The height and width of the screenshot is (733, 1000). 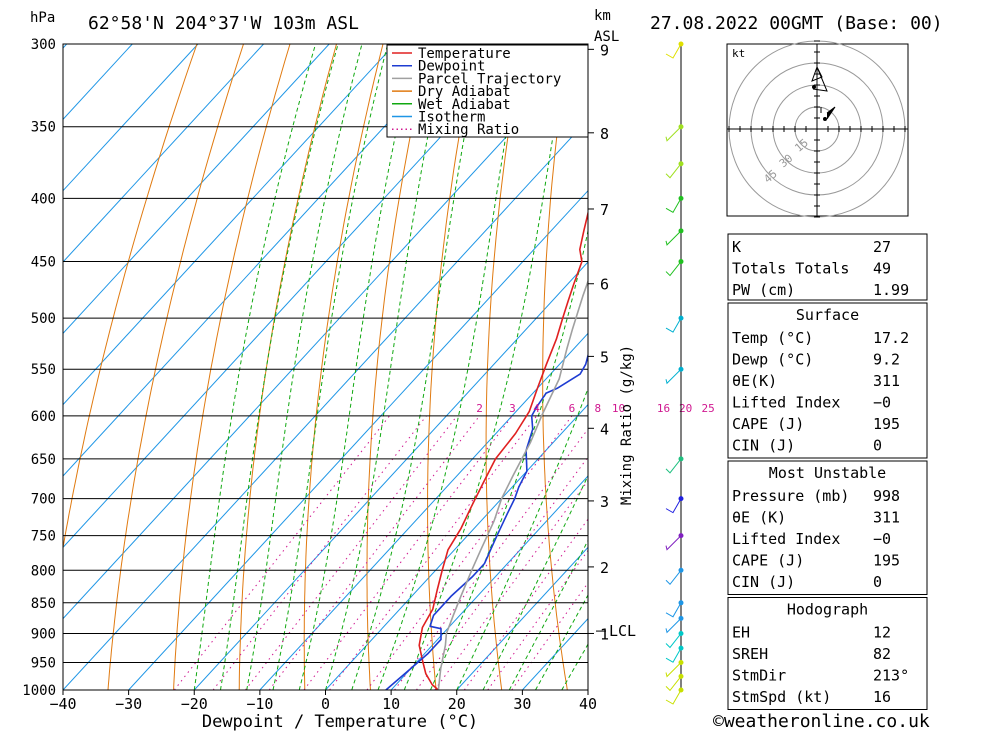 What do you see at coordinates (604, 635) in the screenshot?
I see `km-tick-label: 1` at bounding box center [604, 635].